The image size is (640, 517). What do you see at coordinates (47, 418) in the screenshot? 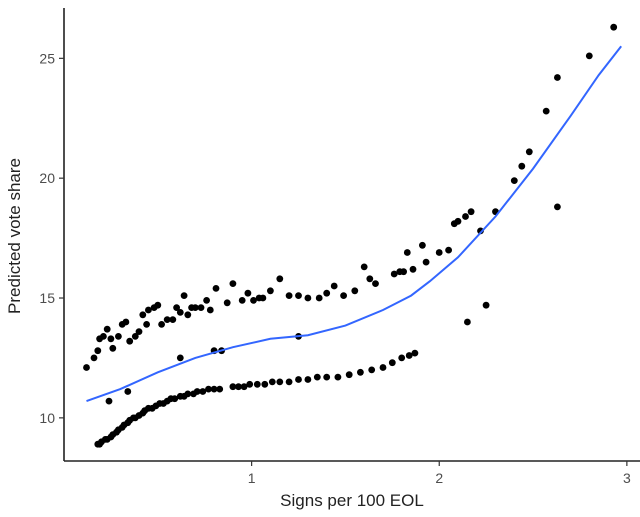
I see `y-tick-label: 10` at bounding box center [47, 418].